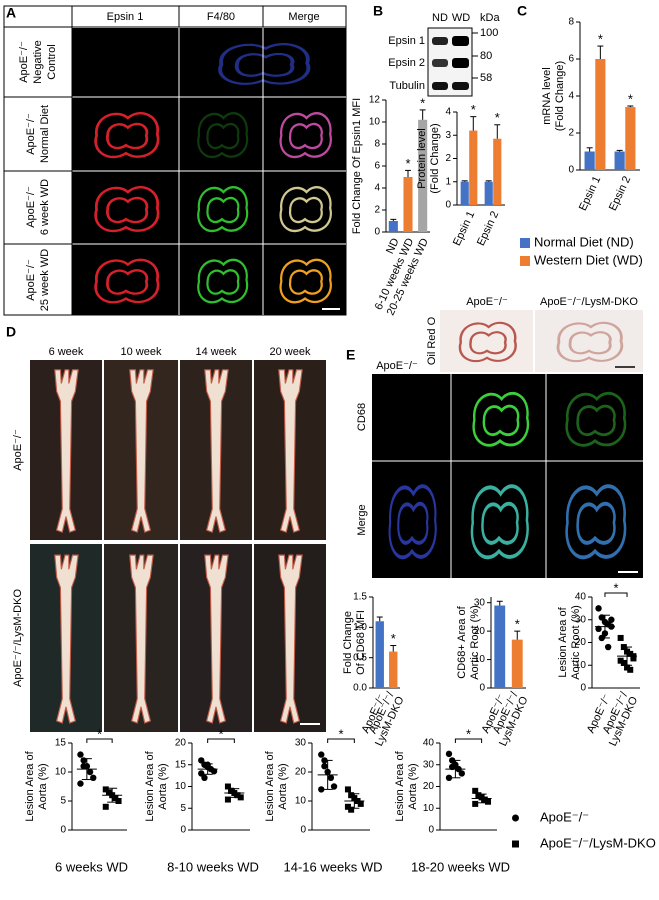  Describe the element at coordinates (301, 772) in the screenshot. I see `y-tick-label: 20` at that location.